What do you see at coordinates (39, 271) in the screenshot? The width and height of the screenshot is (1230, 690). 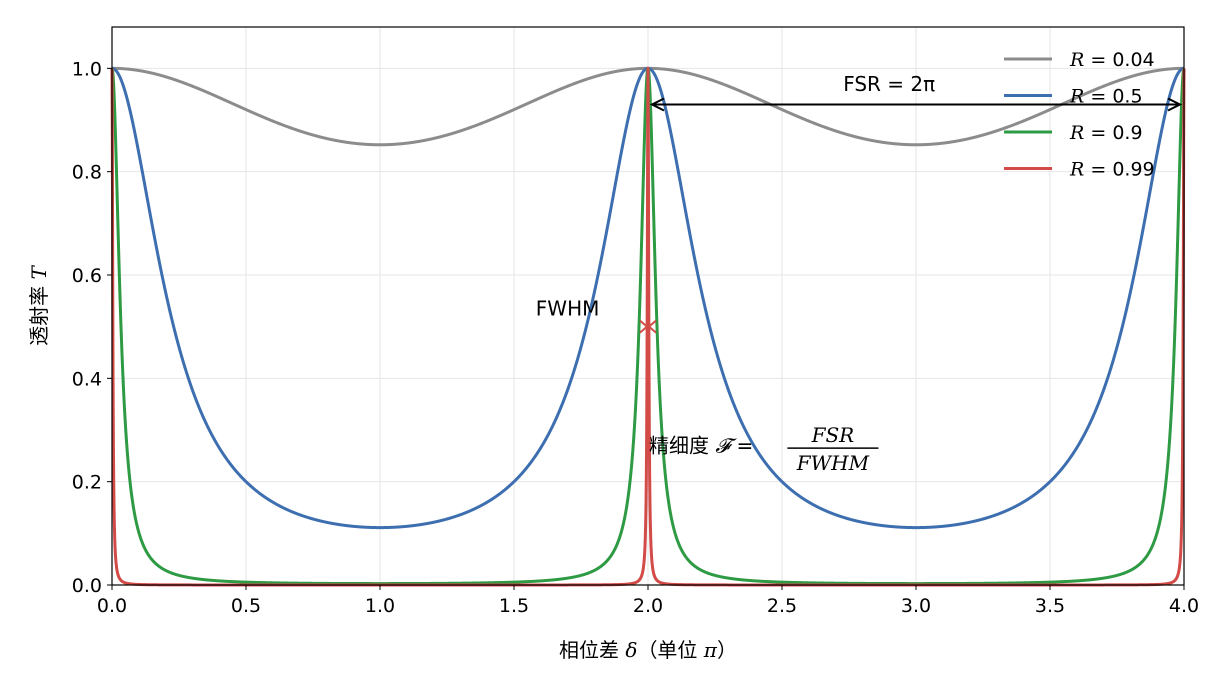 I see `y-axis-title-symbol: T` at bounding box center [39, 271].